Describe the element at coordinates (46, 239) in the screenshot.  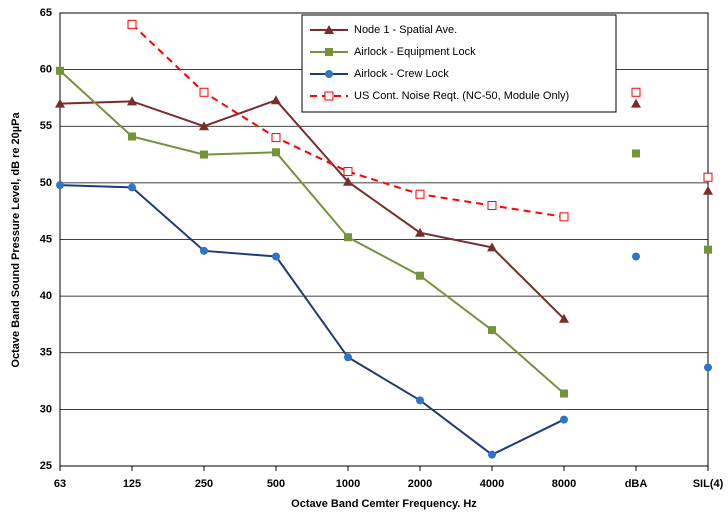
I see `y-tick-label: 45` at that location.